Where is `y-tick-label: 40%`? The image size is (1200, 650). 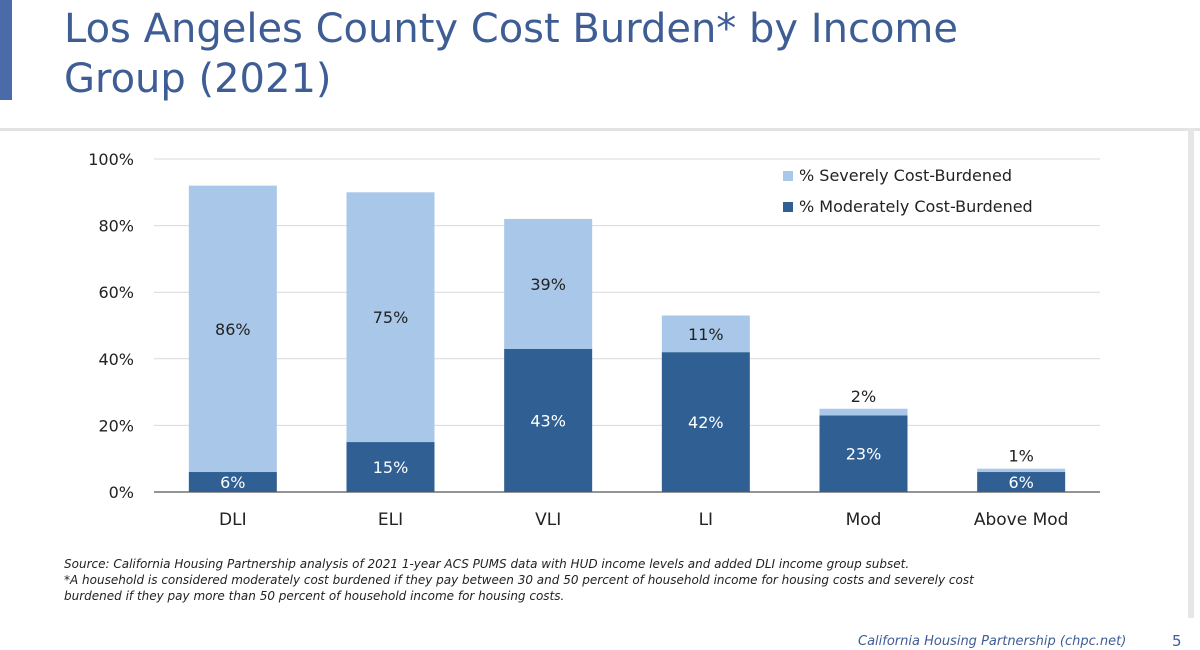 y-tick-label: 40% is located at coordinates (116, 359).